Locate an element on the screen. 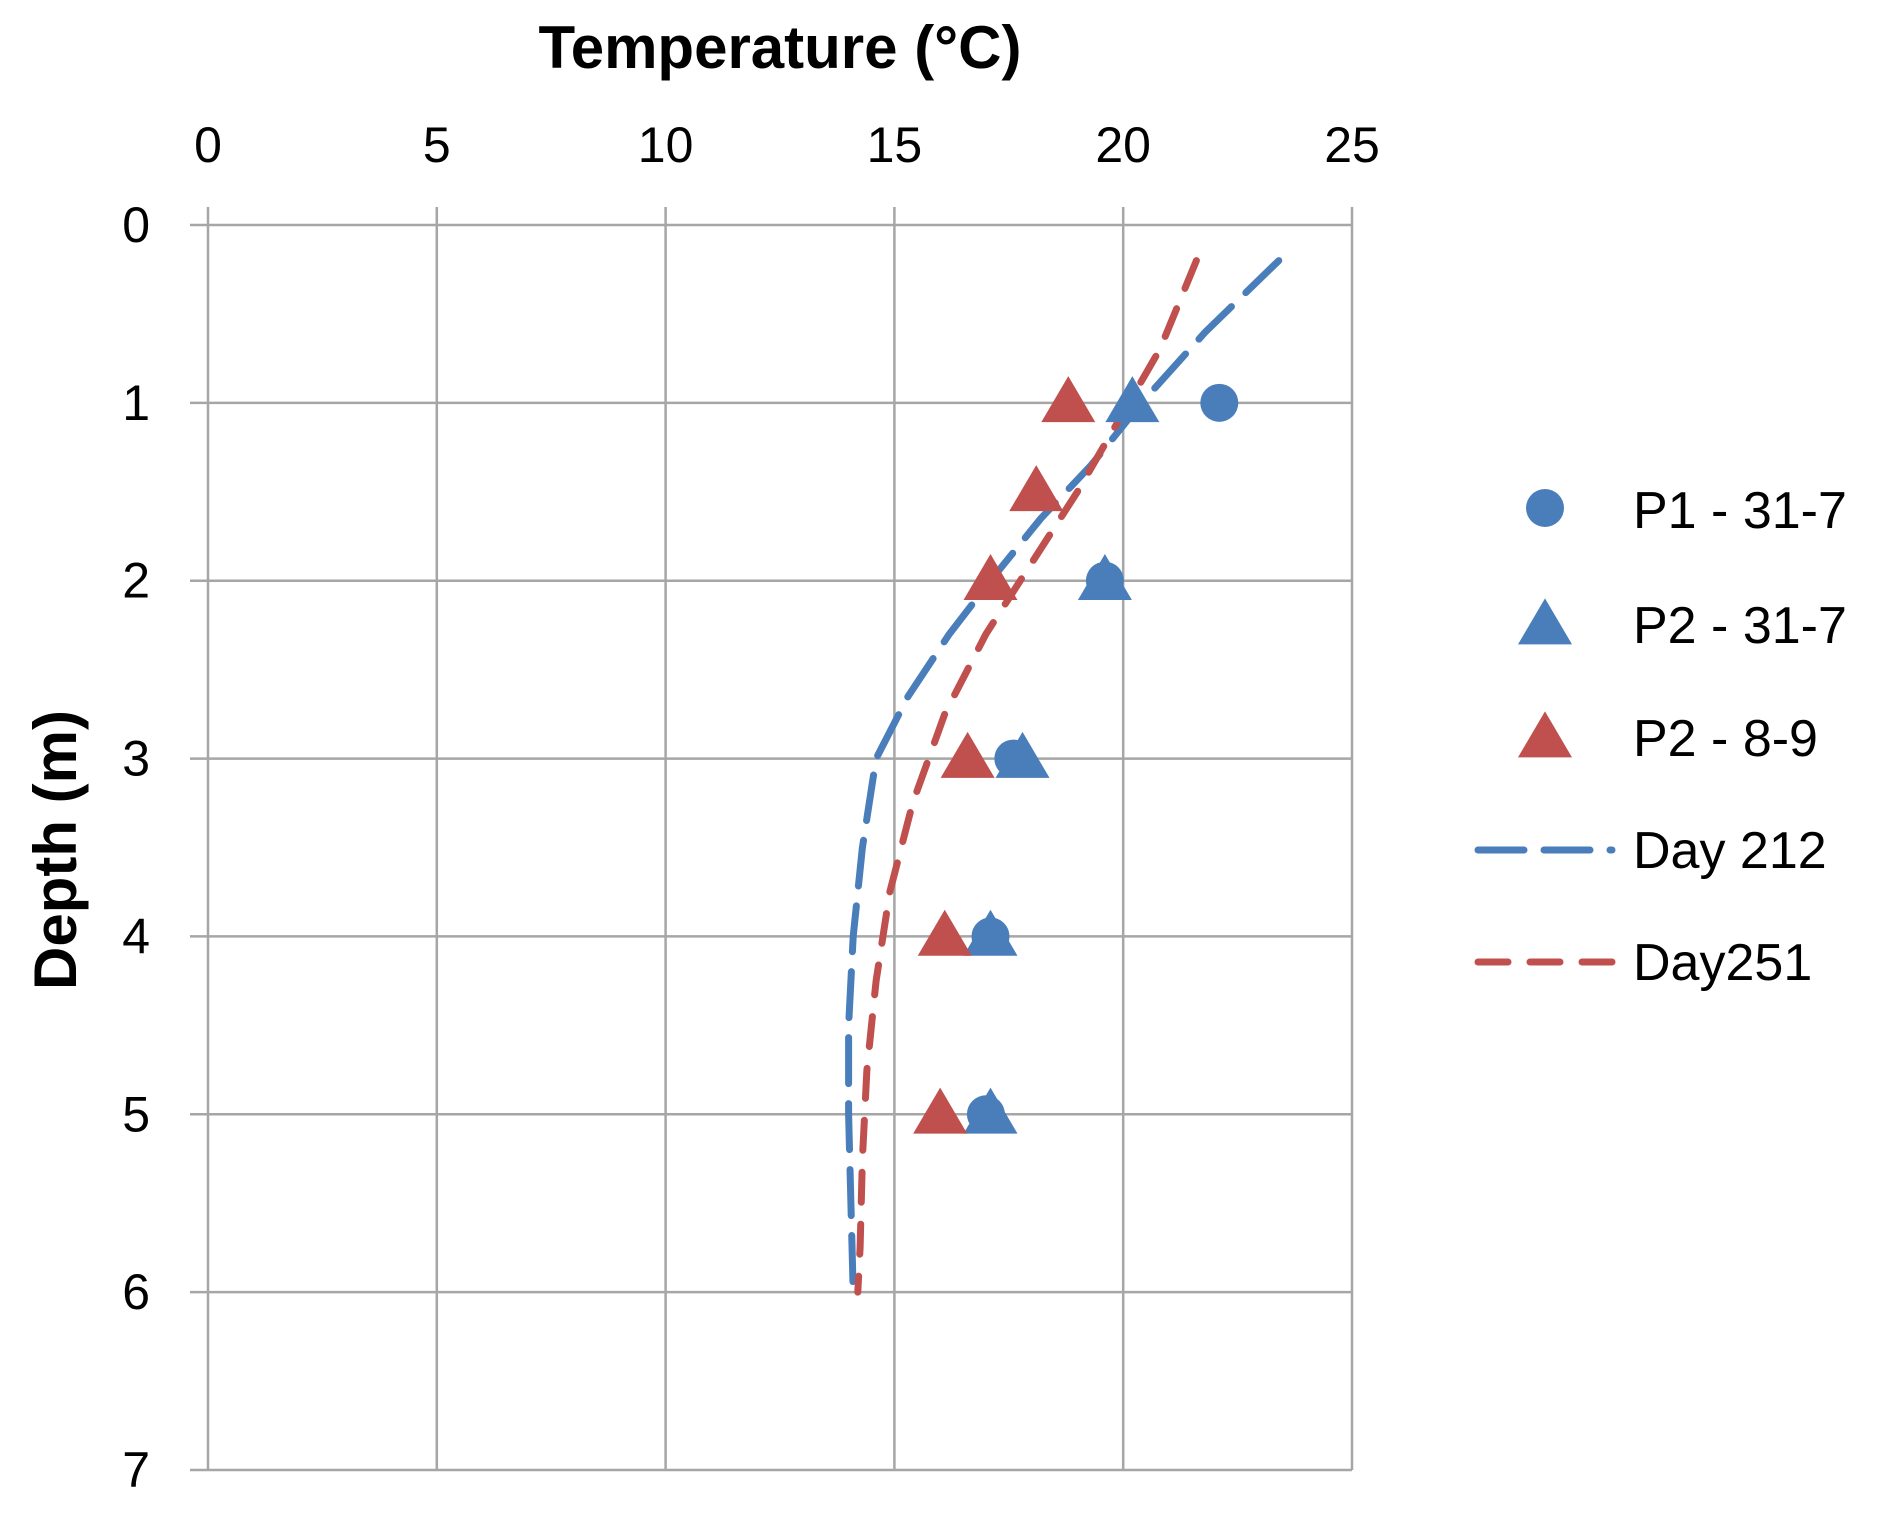  x-tick-label: 20 is located at coordinates (1123, 145).